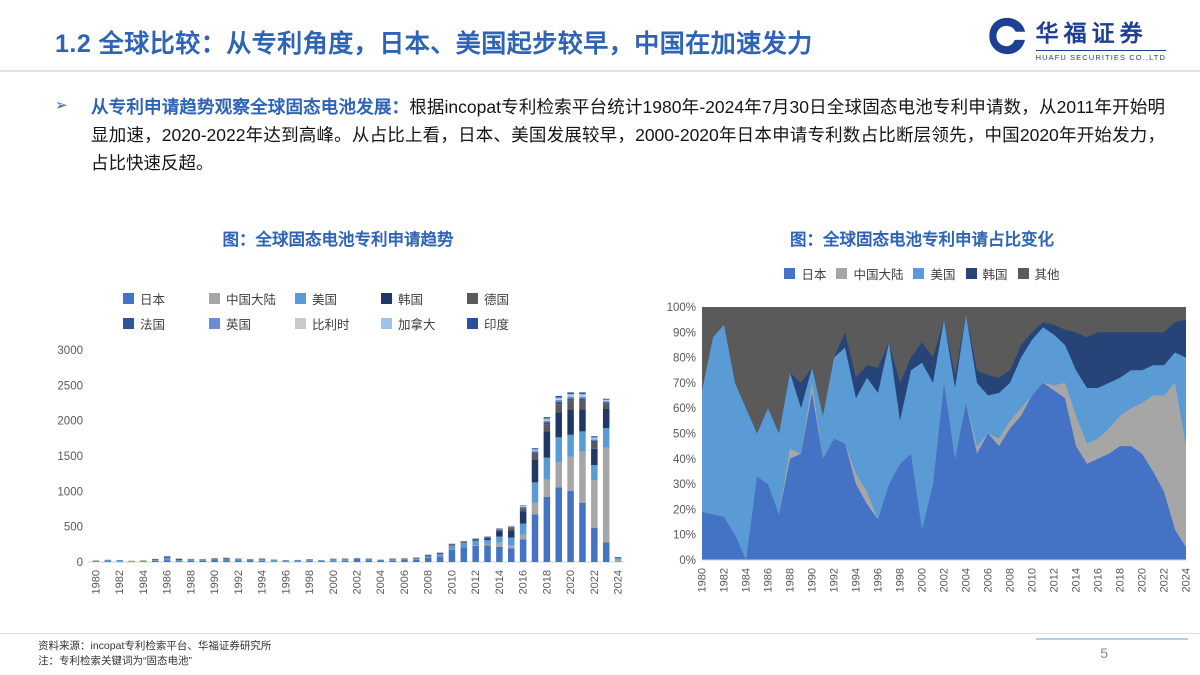  I want to click on svg-text: 0%, so click(687, 561).